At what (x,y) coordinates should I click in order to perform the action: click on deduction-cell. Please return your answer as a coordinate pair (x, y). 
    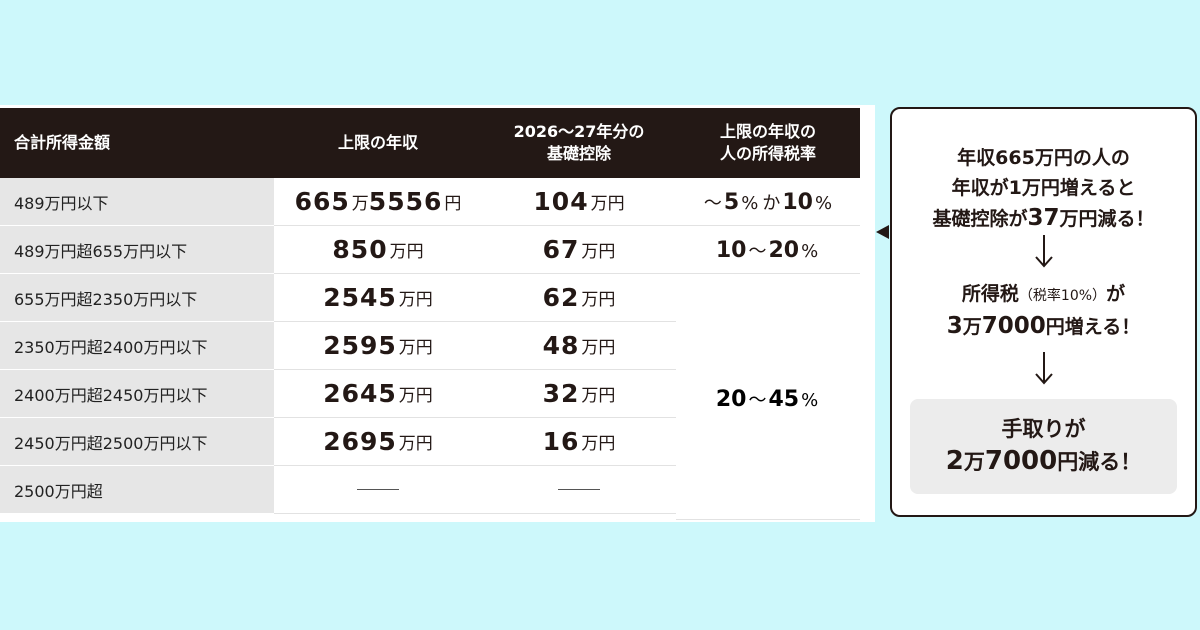
    Looking at the image, I should click on (579, 490).